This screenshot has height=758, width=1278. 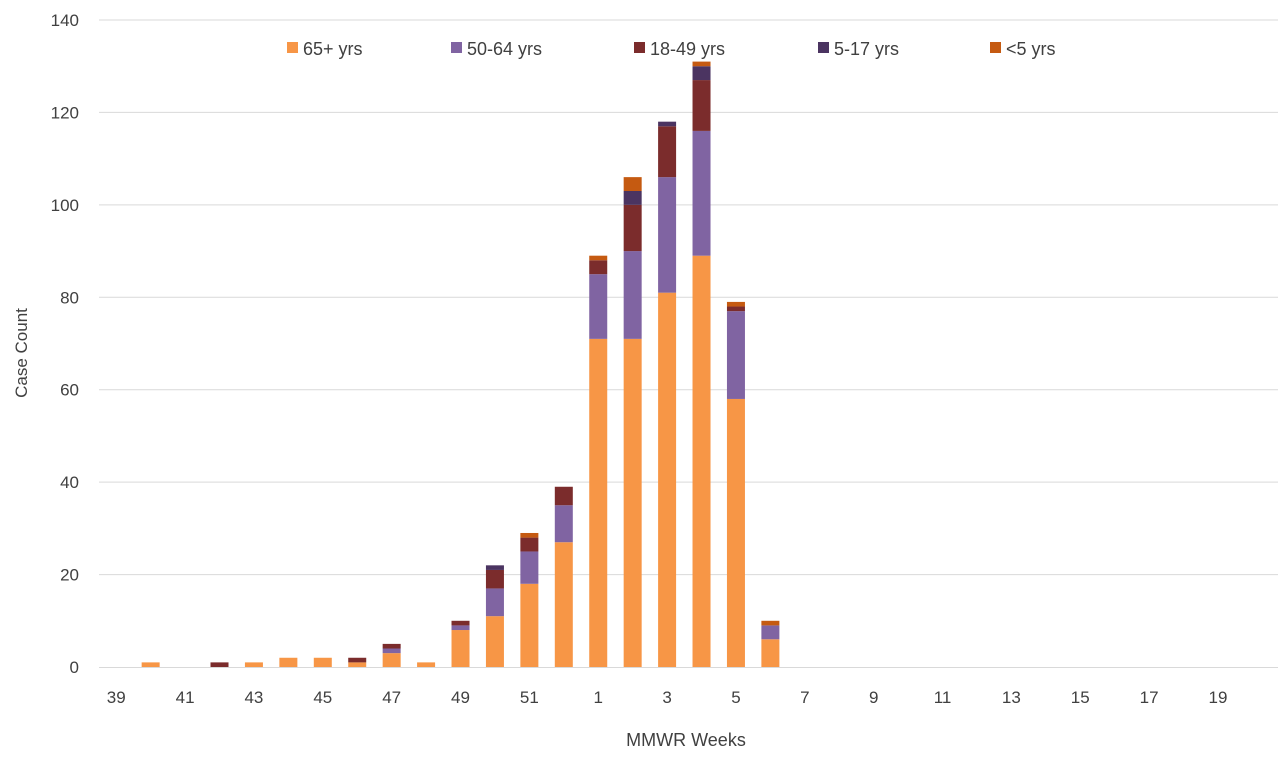 What do you see at coordinates (943, 697) in the screenshot?
I see `x-tick-label: 11` at bounding box center [943, 697].